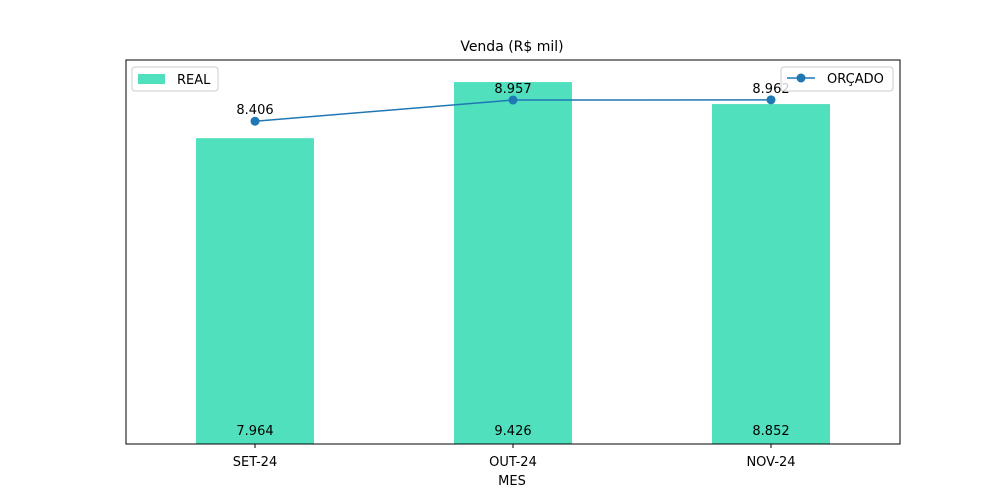 The height and width of the screenshot is (504, 1000). I want to click on x-tick-label: NOV-24, so click(770, 462).